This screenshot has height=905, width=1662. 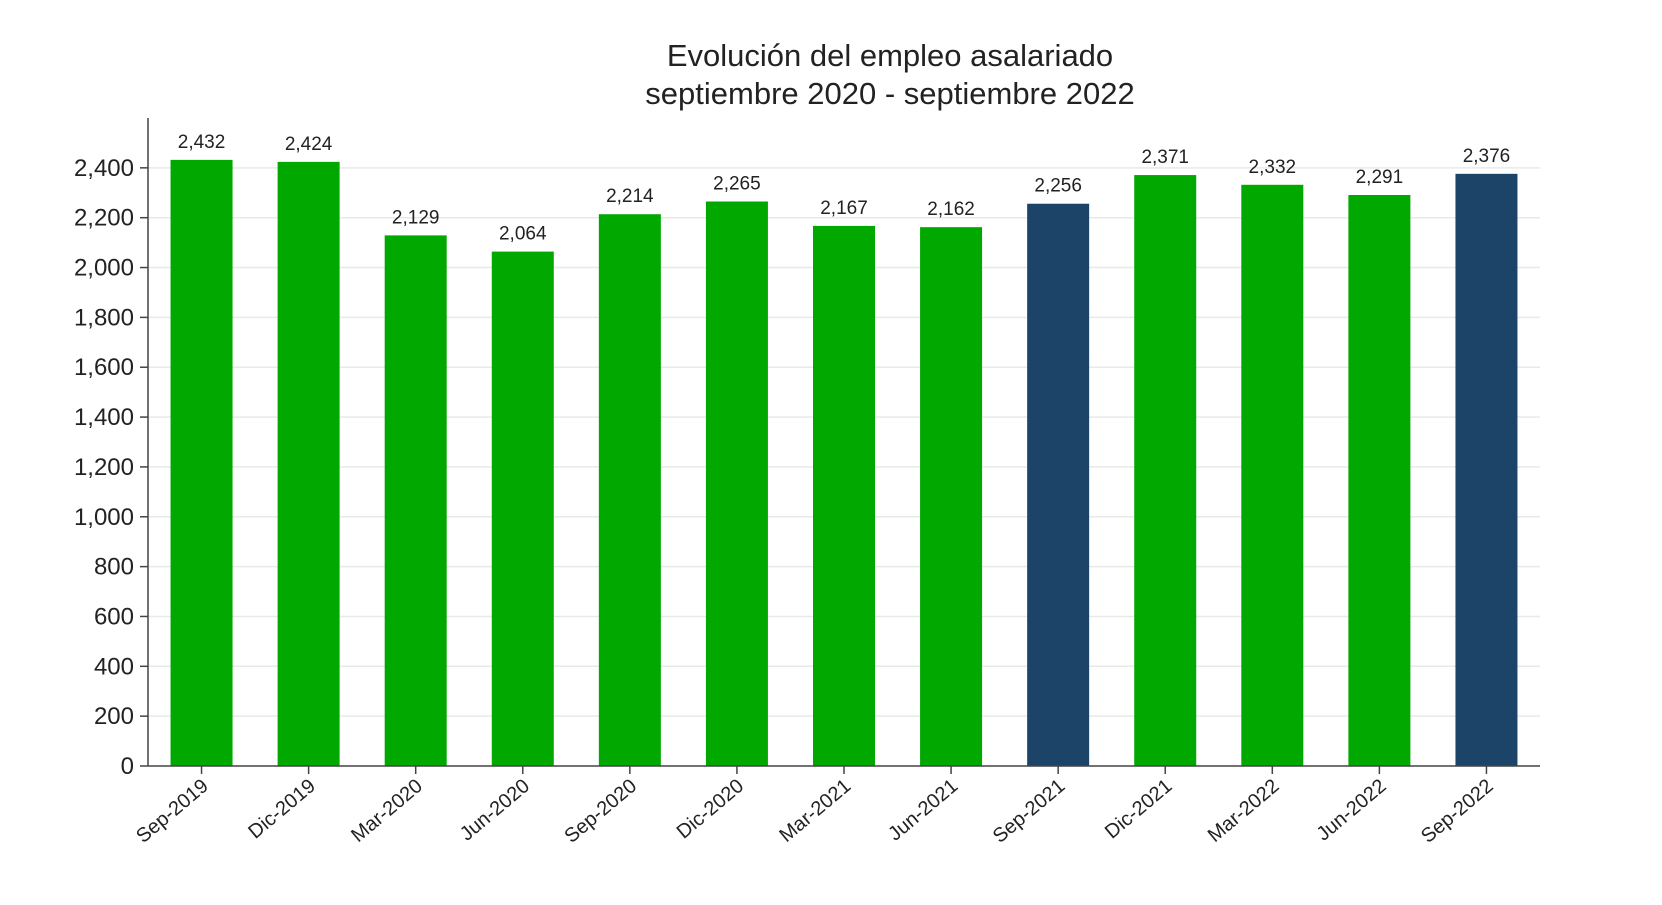 I want to click on y-tick-label: 1,600, so click(x=104, y=367).